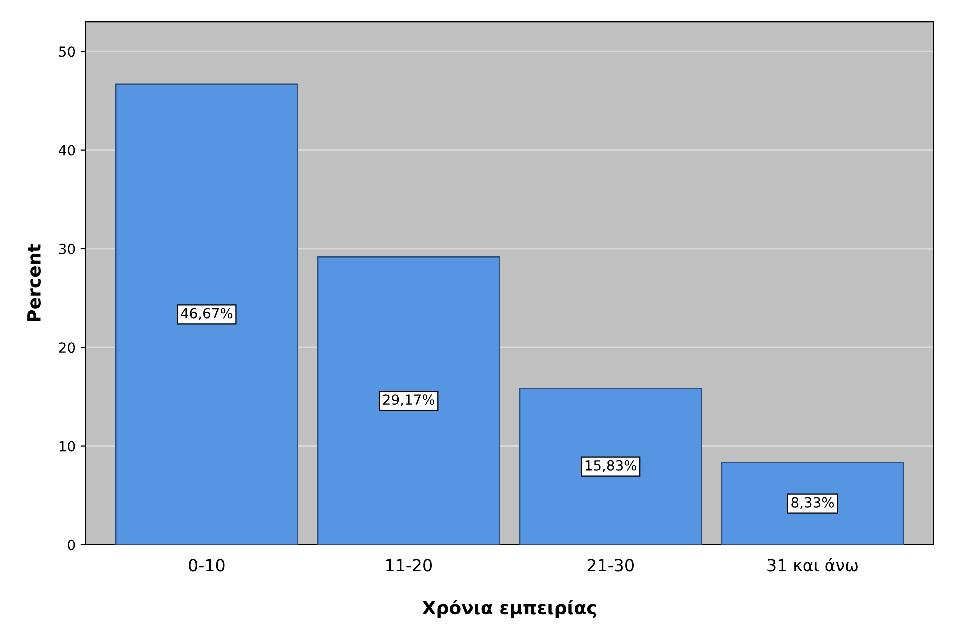  What do you see at coordinates (34, 283) in the screenshot?
I see `y-axis-title: Percent` at bounding box center [34, 283].